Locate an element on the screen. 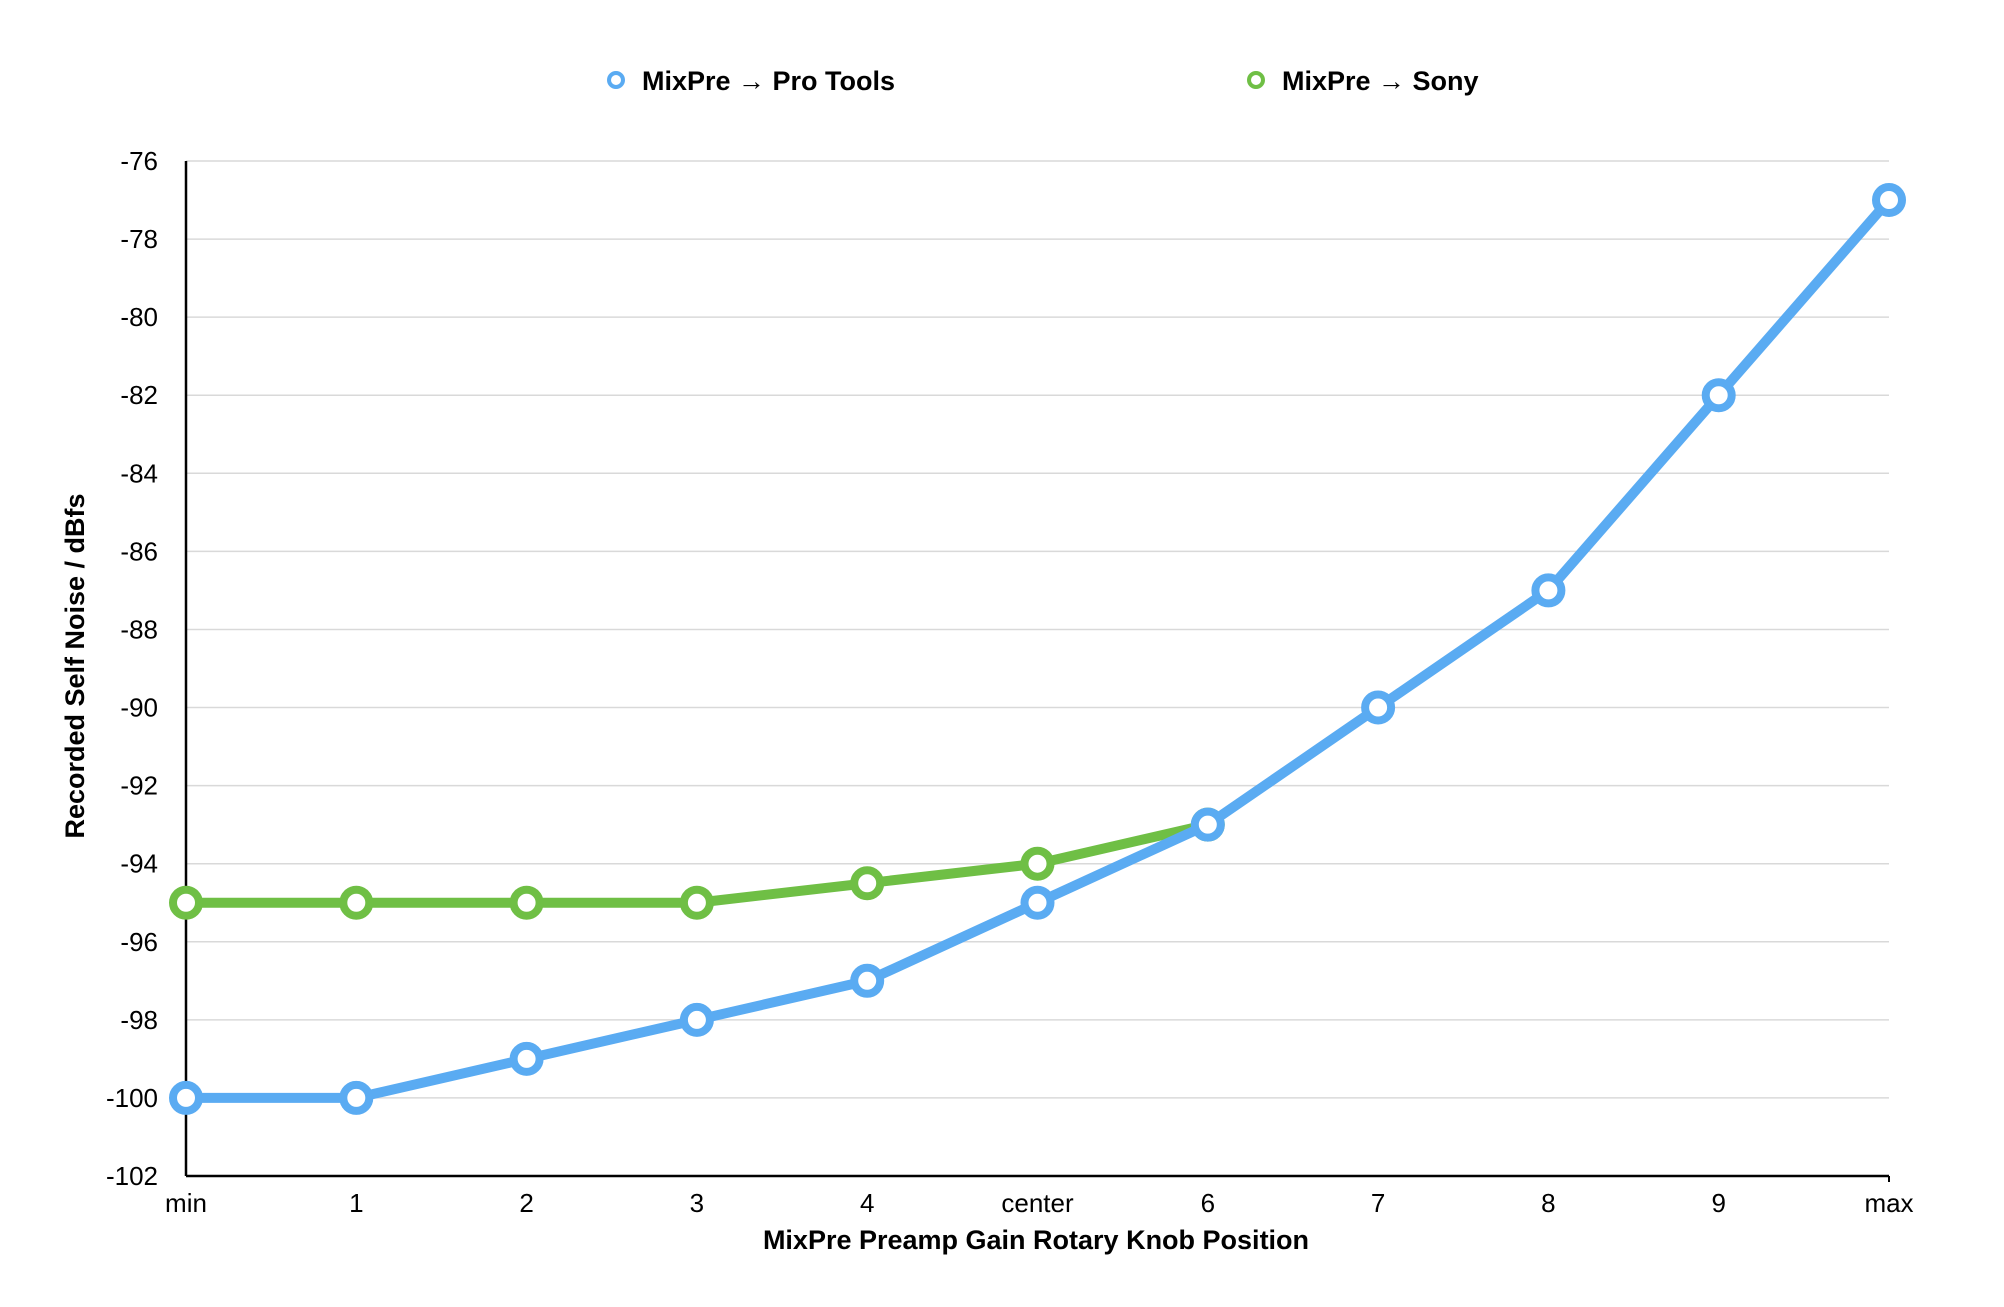 The width and height of the screenshot is (2004, 1307). y-tick-label: -76 is located at coordinates (139, 161).